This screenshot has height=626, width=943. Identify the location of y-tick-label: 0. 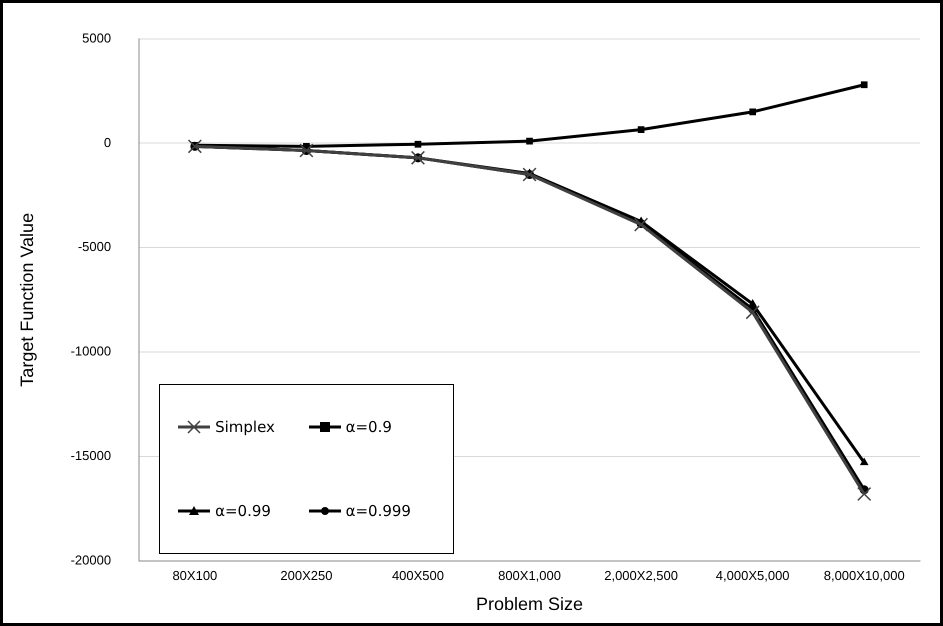
(108, 142).